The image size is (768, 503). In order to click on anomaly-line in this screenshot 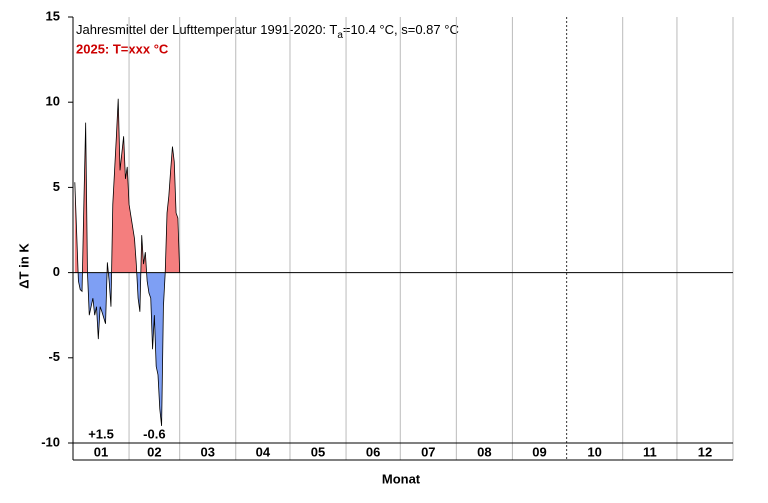, I will do `click(127, 262)`.